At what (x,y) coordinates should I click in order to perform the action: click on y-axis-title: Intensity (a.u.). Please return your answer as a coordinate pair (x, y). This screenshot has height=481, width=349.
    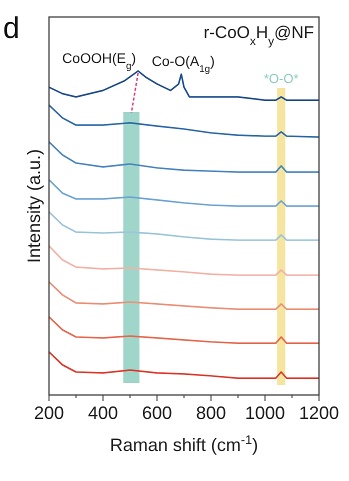
    Looking at the image, I should click on (34, 206).